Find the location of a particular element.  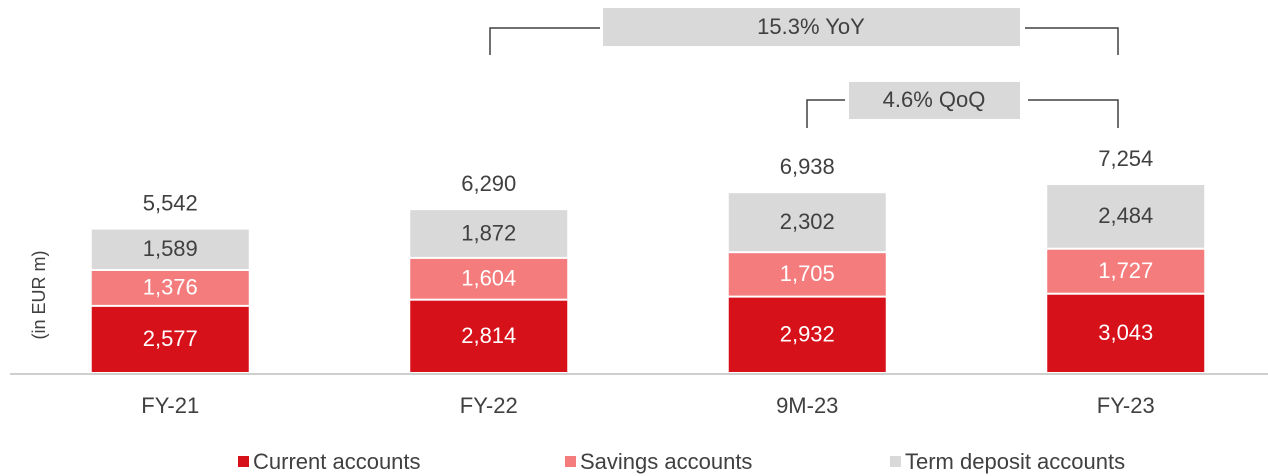

legend-label: Term deposit accounts is located at coordinates (1015, 461).